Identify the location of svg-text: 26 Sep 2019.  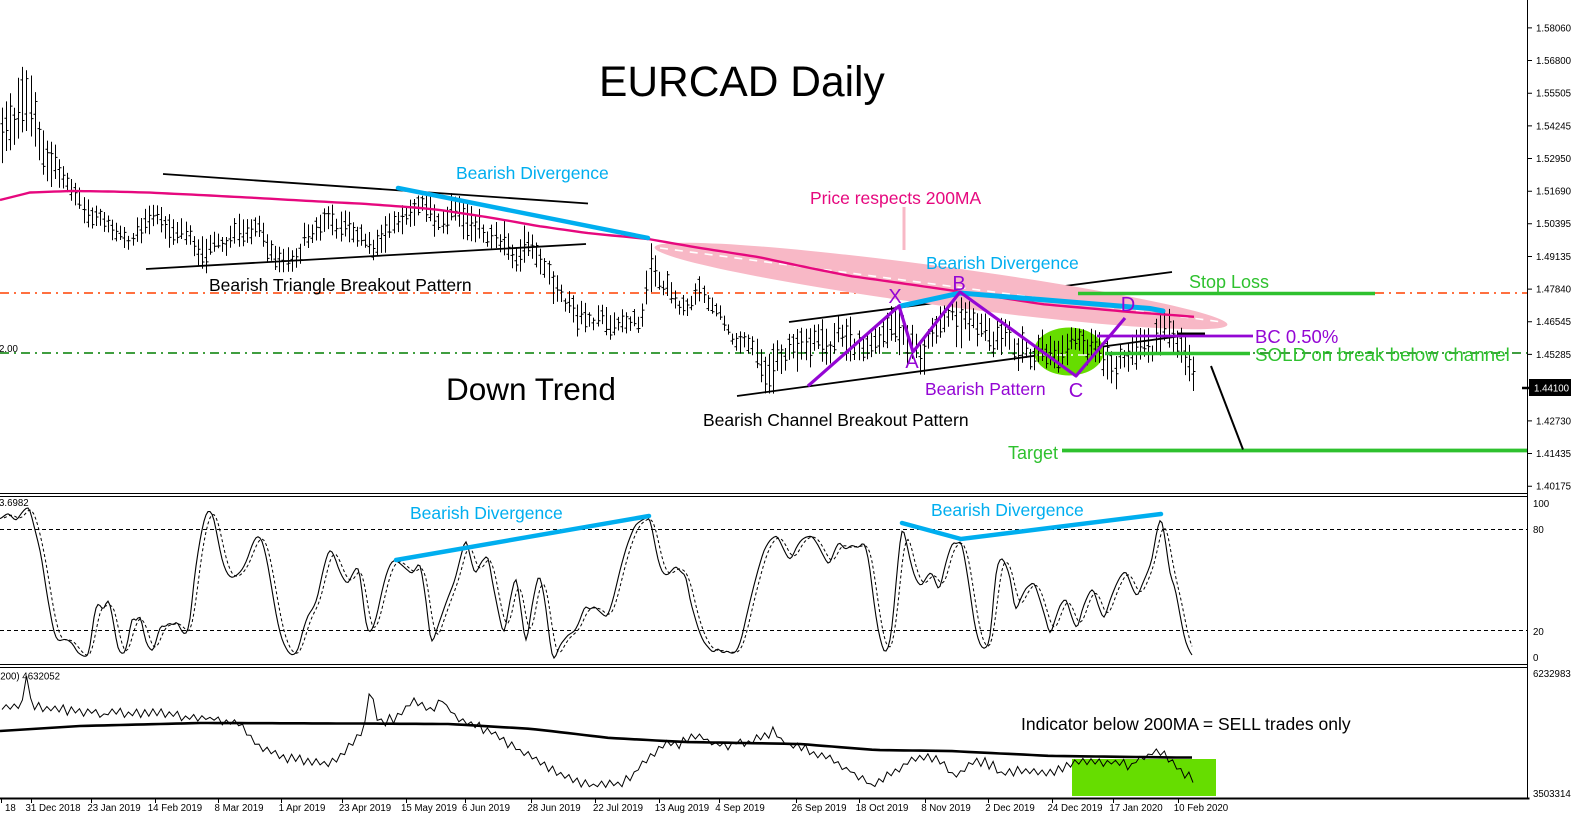
(819, 808).